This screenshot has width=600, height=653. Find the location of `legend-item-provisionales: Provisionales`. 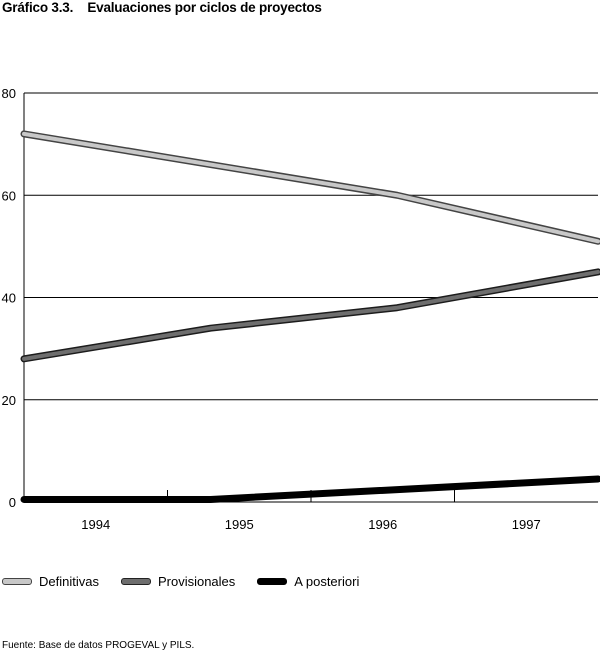

legend-item-provisionales: Provisionales is located at coordinates (178, 581).